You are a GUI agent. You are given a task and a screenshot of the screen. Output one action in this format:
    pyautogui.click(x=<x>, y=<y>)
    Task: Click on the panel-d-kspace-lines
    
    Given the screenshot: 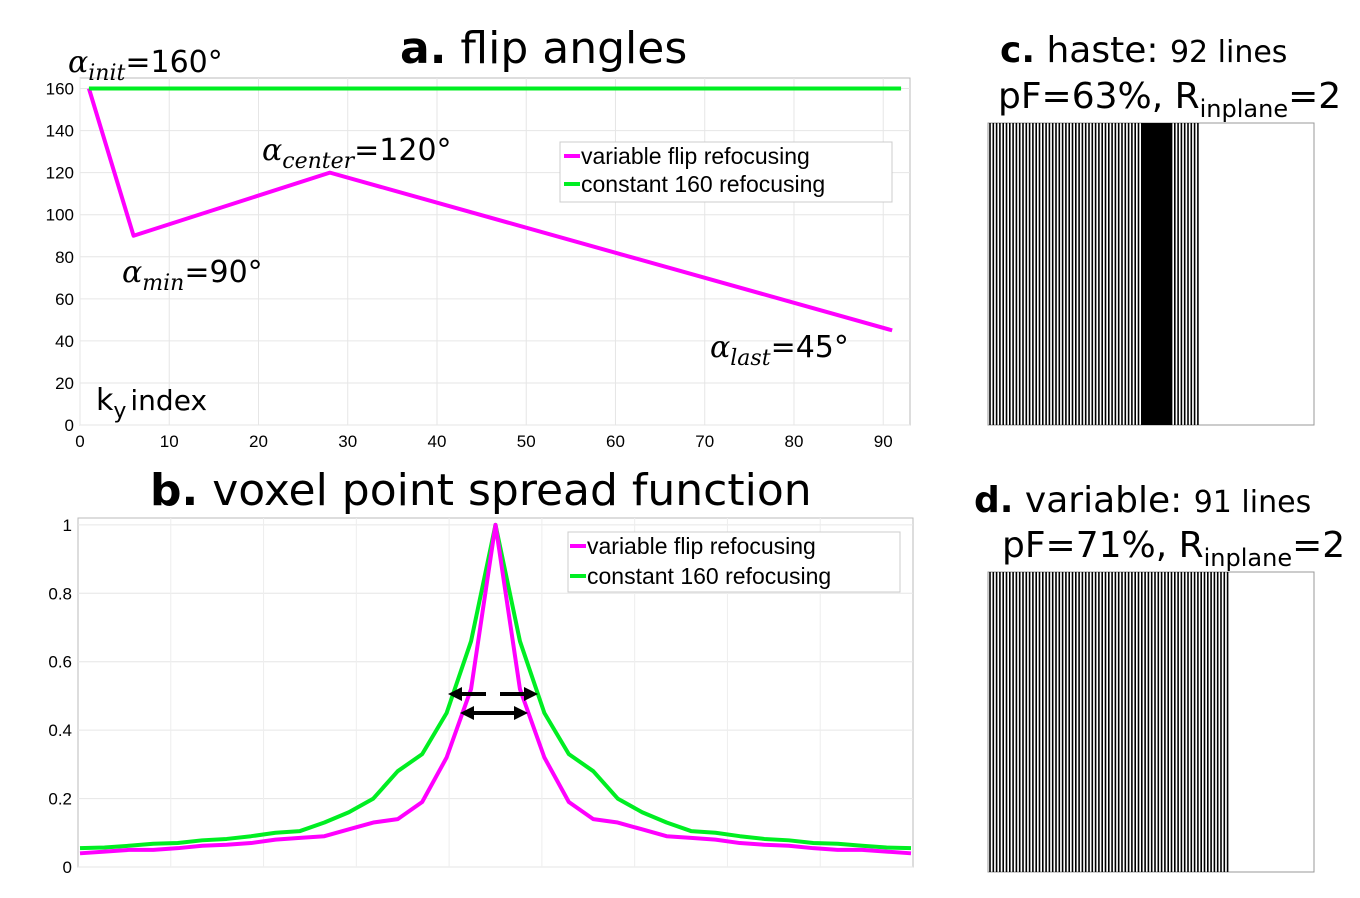 What is the action you would take?
    pyautogui.click(x=1109, y=722)
    